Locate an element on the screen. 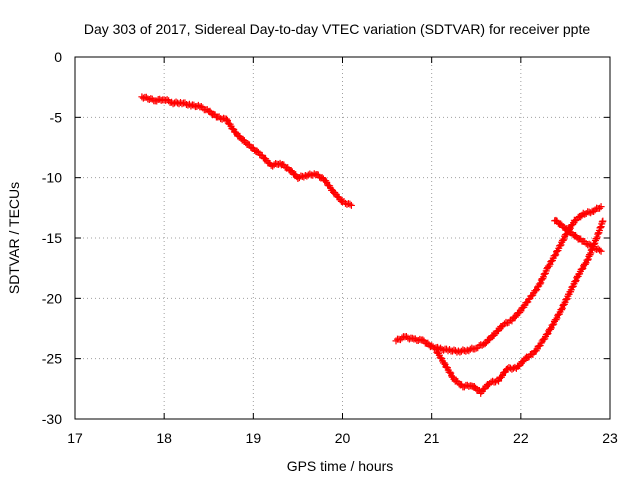 Image resolution: width=640 pixels, height=480 pixels. x-tick-label: 23 is located at coordinates (610, 438).